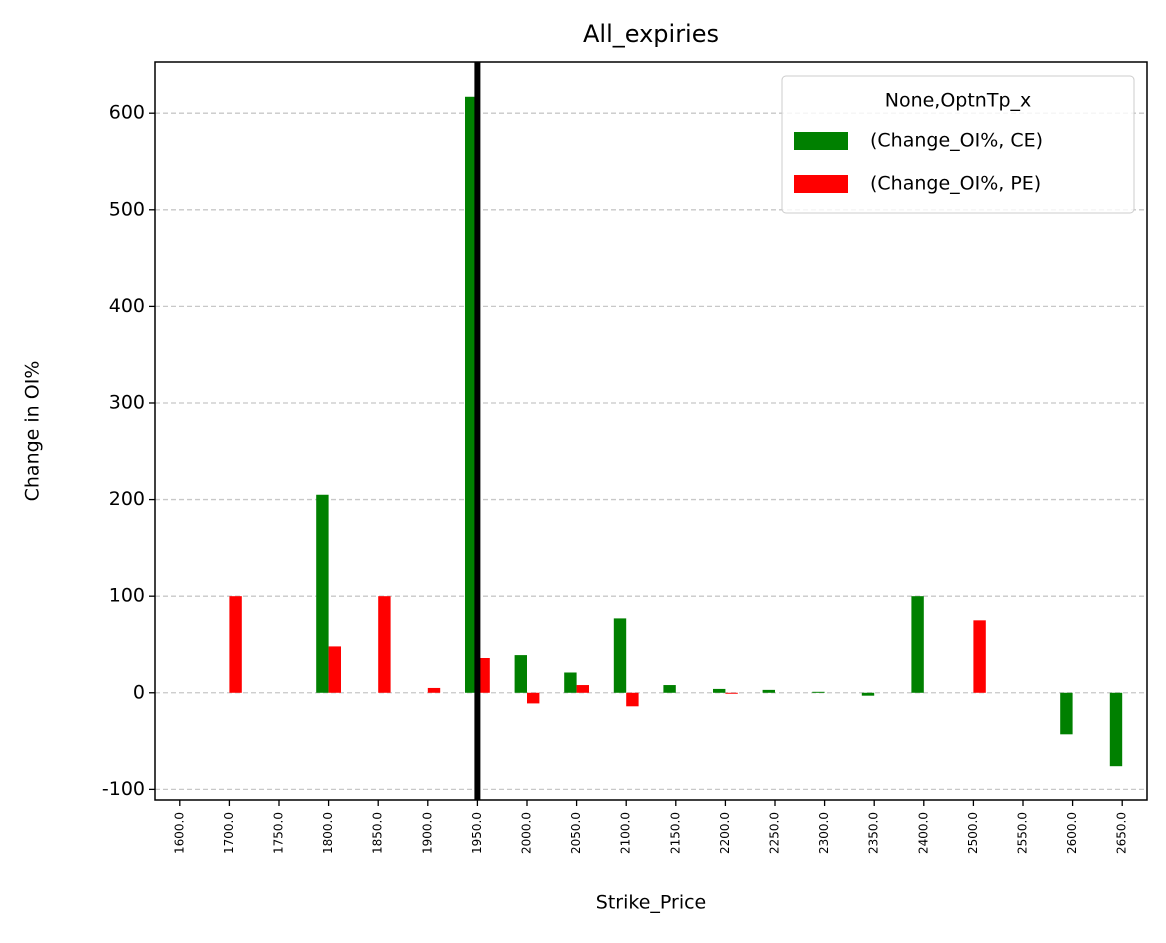 The image size is (1166, 943). I want to click on legend-title: None,OptnTp_x, so click(958, 101).